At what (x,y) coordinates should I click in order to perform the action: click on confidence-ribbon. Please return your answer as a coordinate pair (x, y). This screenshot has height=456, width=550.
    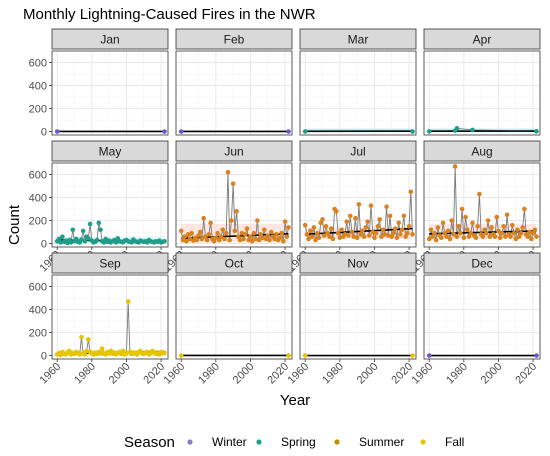
    Looking at the image, I should click on (359, 130).